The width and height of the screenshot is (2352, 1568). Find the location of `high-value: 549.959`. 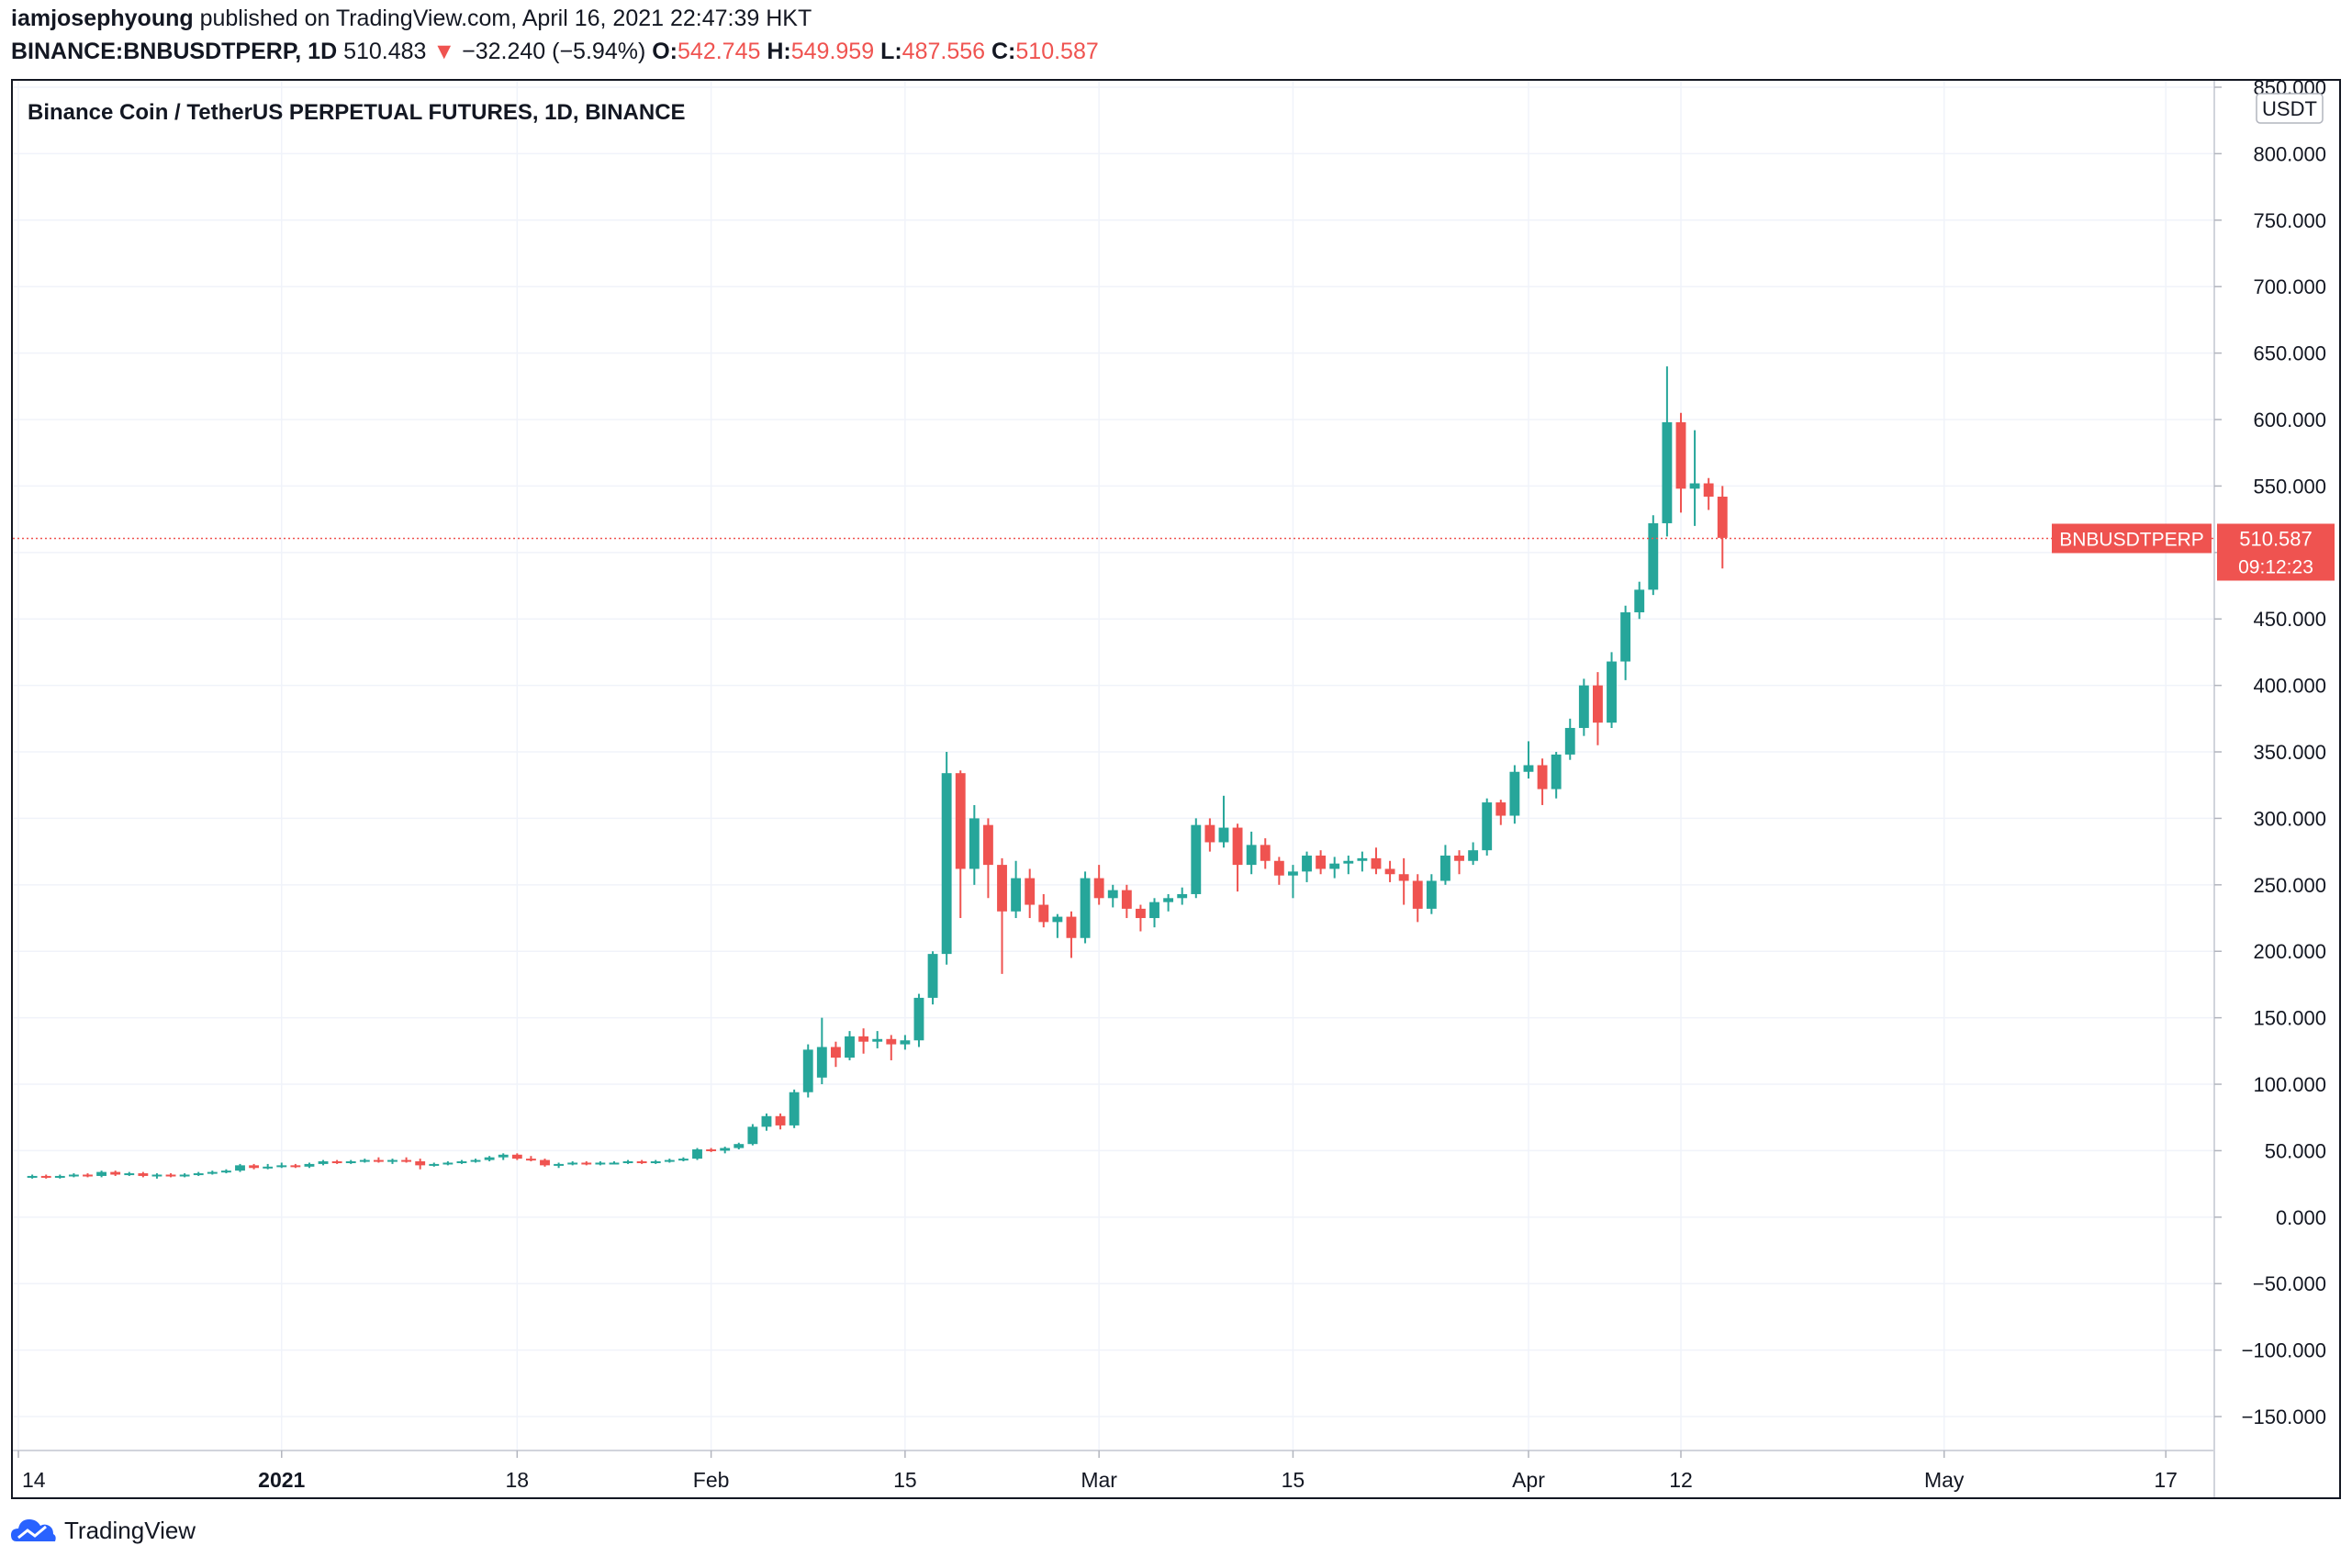

high-value: 549.959 is located at coordinates (832, 51).